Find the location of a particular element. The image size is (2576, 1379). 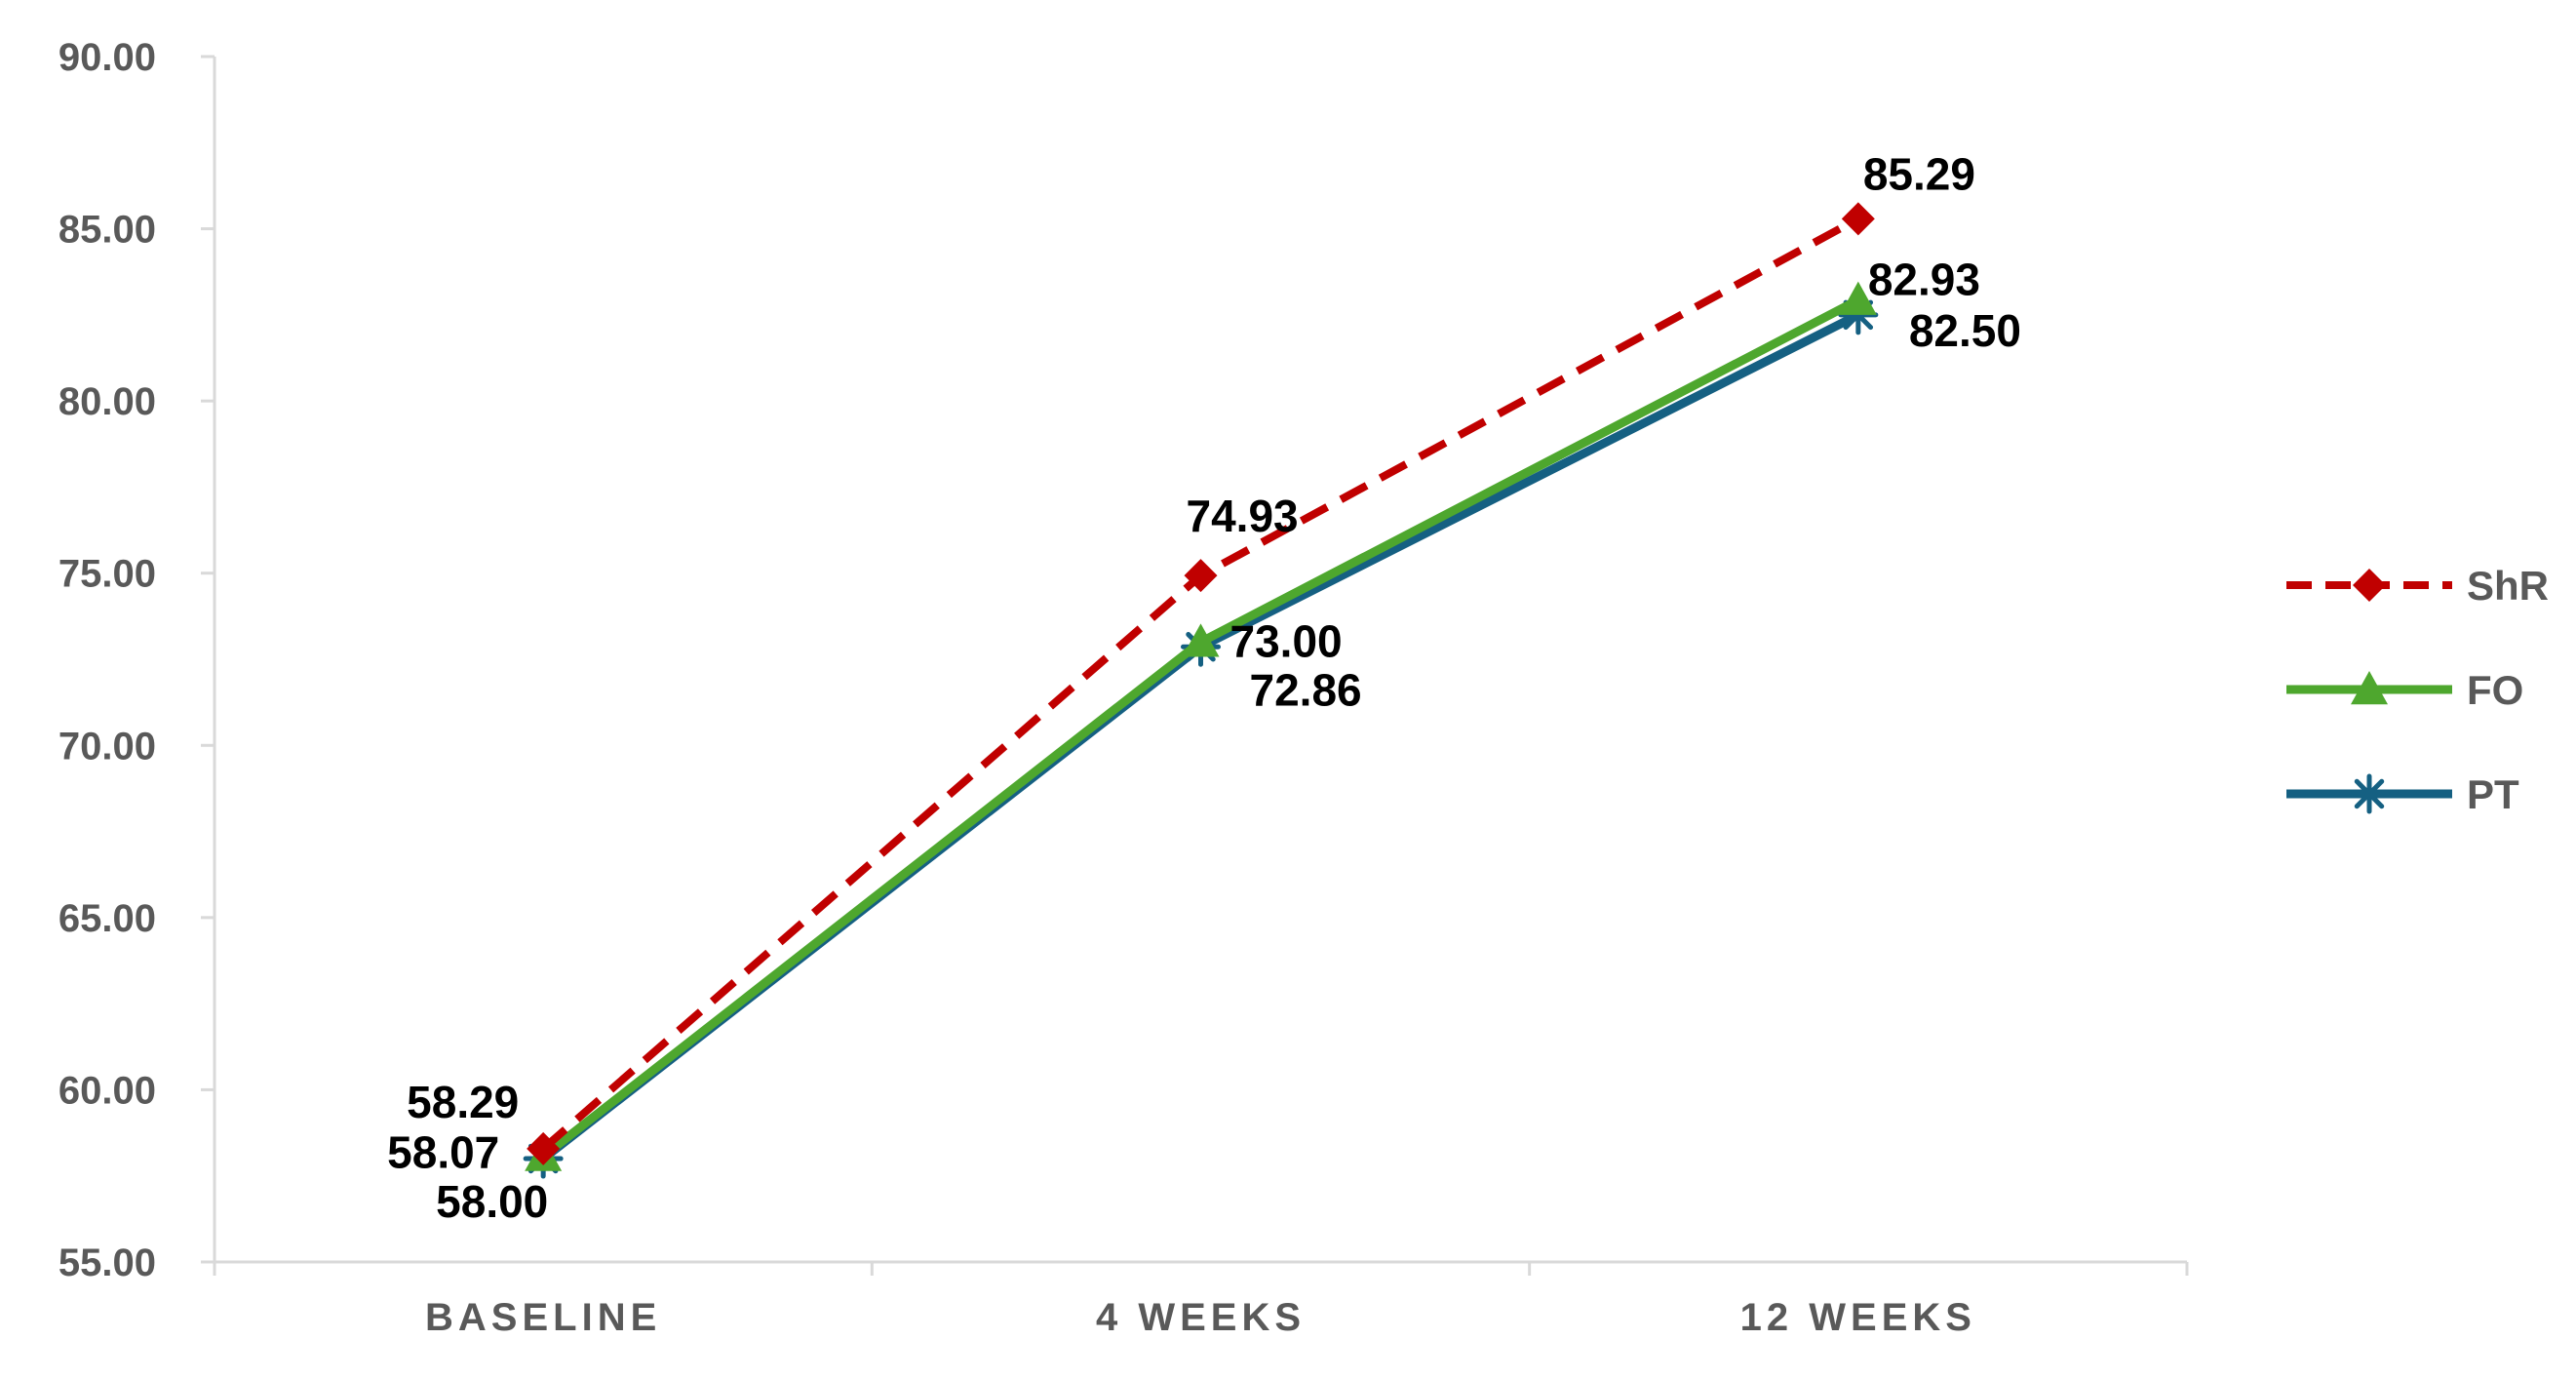

y-tick-label: 75.00 is located at coordinates (107, 574).